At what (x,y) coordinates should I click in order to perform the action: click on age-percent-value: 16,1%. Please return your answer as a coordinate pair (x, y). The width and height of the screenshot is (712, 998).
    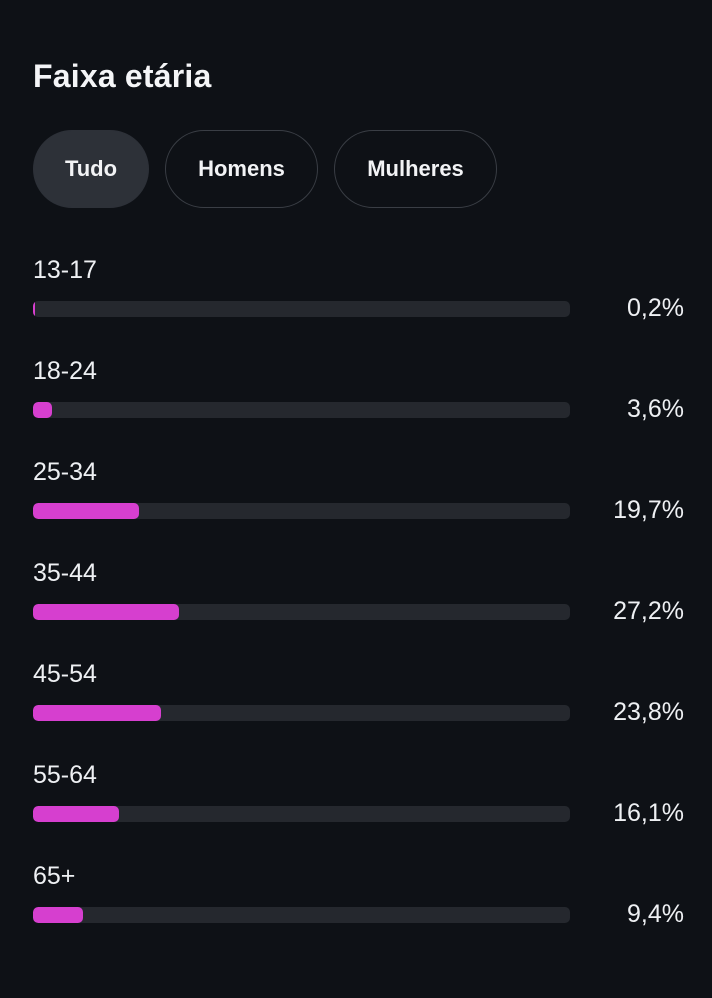
    Looking at the image, I should click on (648, 813).